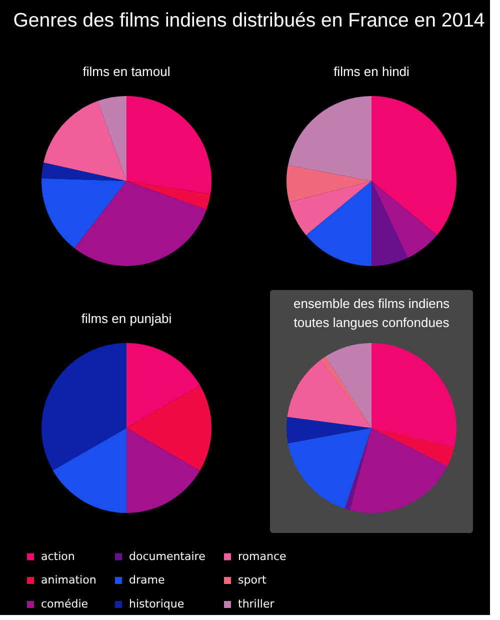  I want to click on legend-label: sport, so click(252, 580).